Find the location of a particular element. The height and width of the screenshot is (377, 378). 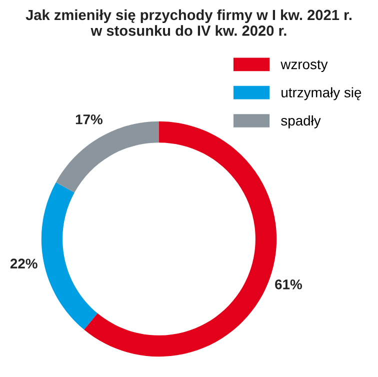

data-label: 17% is located at coordinates (89, 119).